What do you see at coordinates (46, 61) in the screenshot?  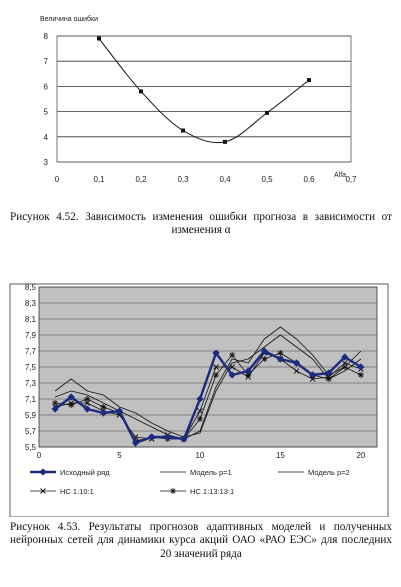 I see `chart1-y-tick-label: 7` at bounding box center [46, 61].